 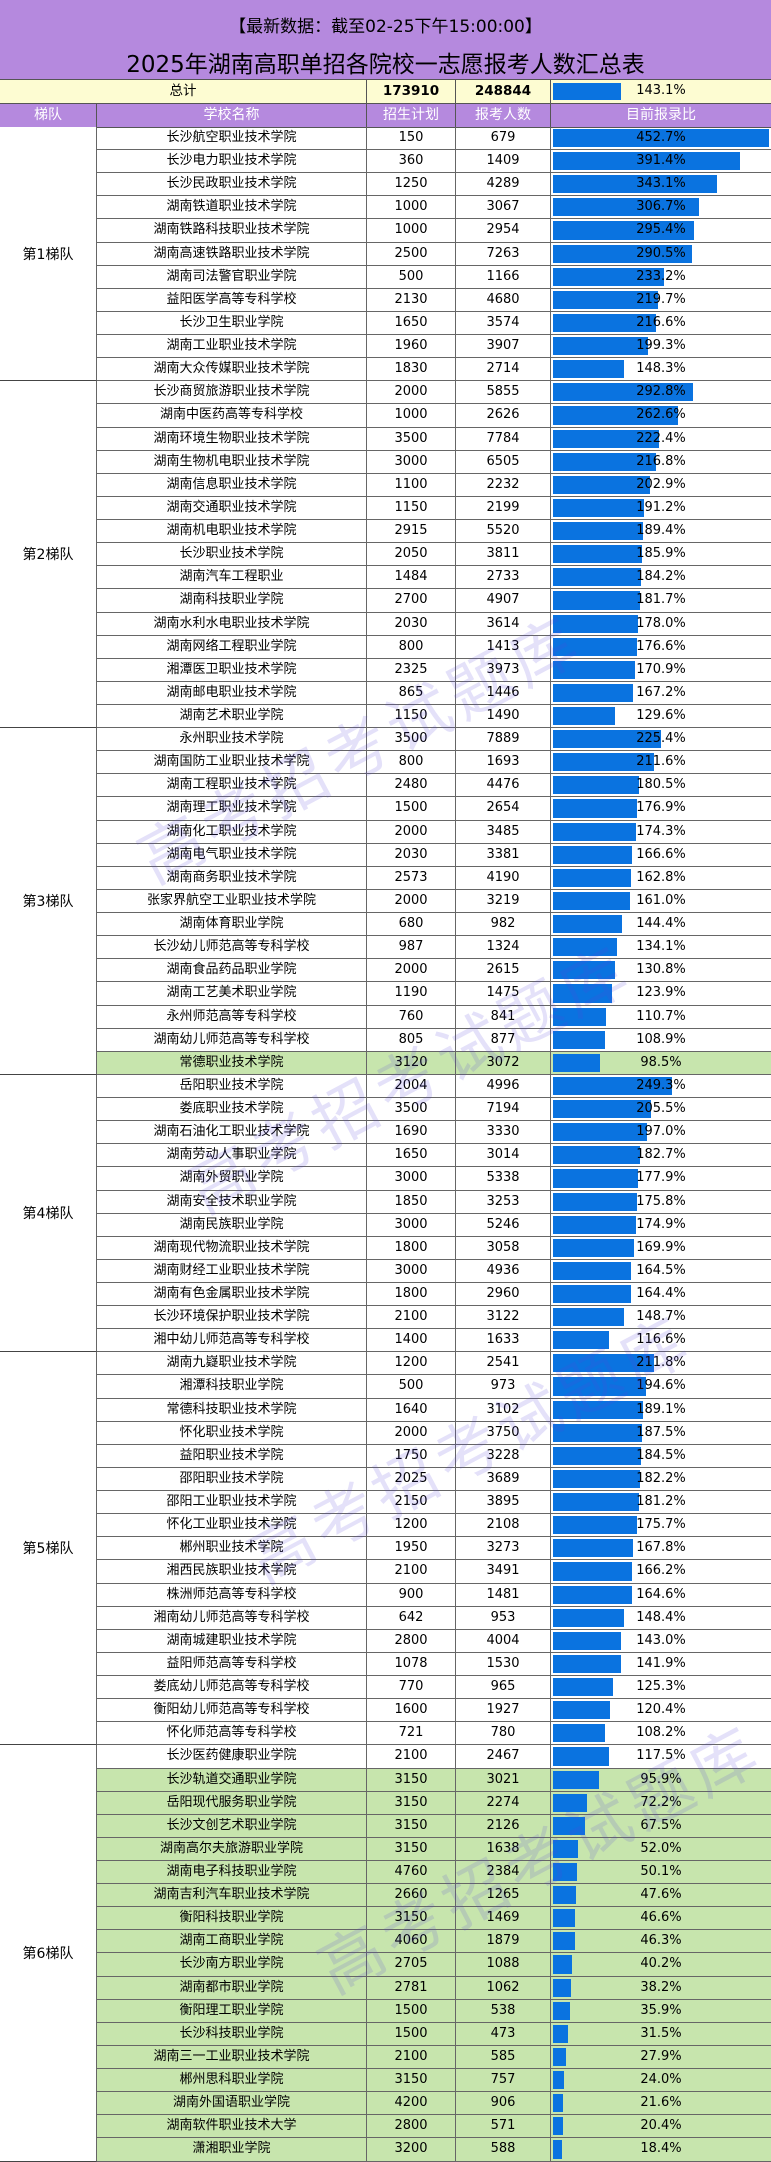 I want to click on applicant-count: 1879, so click(x=503, y=1942).